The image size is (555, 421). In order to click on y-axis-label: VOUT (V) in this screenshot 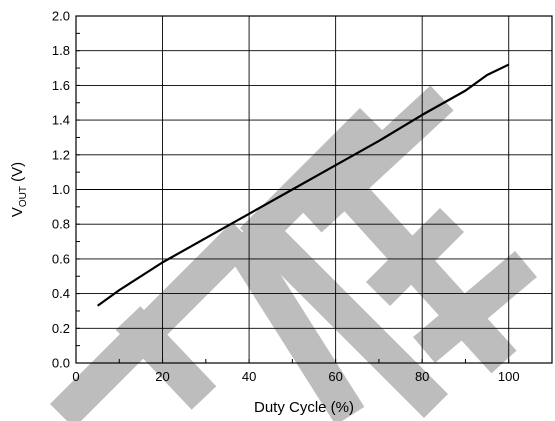, I will do `click(19, 189)`.